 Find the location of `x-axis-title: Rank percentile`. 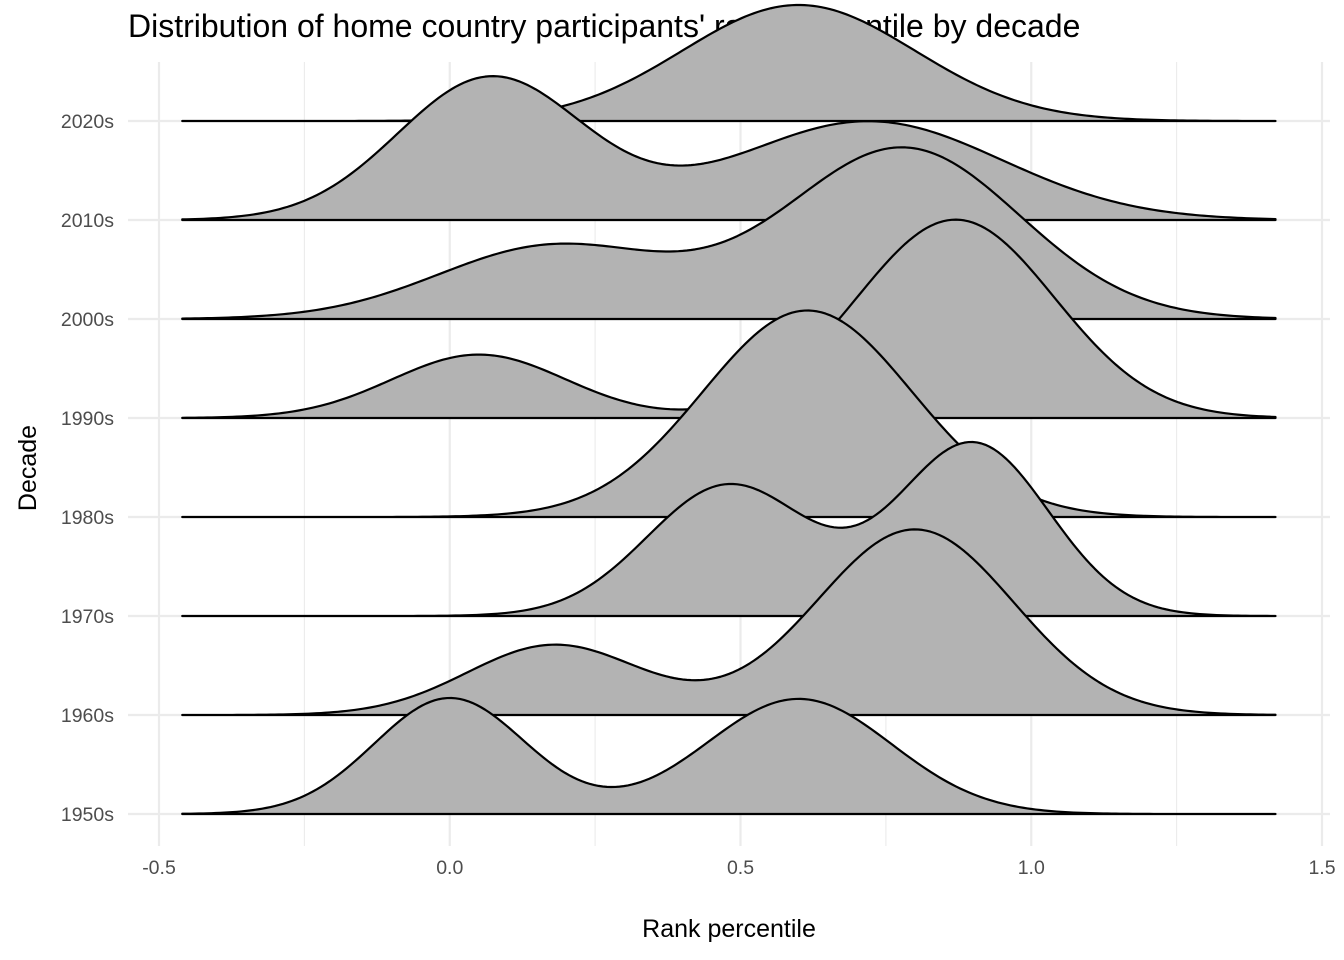

x-axis-title: Rank percentile is located at coordinates (729, 929).